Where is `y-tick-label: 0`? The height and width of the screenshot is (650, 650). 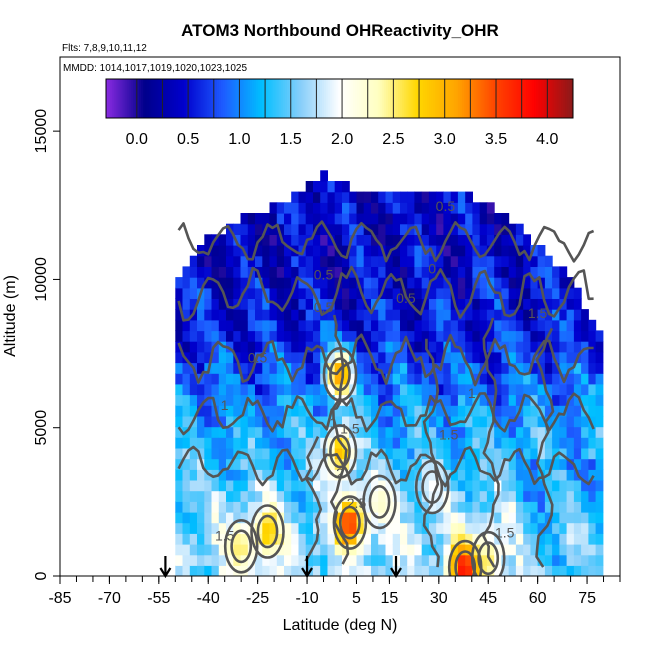
y-tick-label: 0 is located at coordinates (41, 575).